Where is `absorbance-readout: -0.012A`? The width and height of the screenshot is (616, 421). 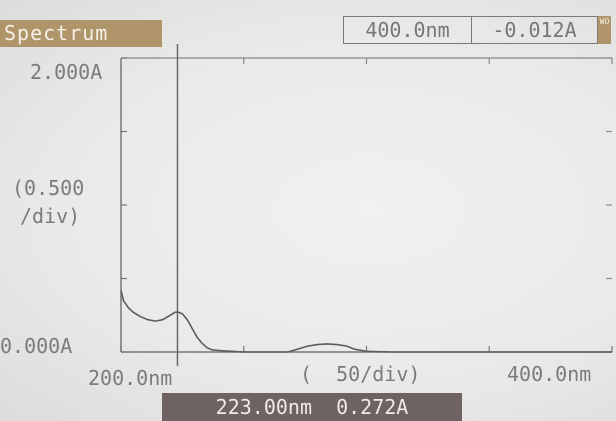
absorbance-readout: -0.012A is located at coordinates (534, 30).